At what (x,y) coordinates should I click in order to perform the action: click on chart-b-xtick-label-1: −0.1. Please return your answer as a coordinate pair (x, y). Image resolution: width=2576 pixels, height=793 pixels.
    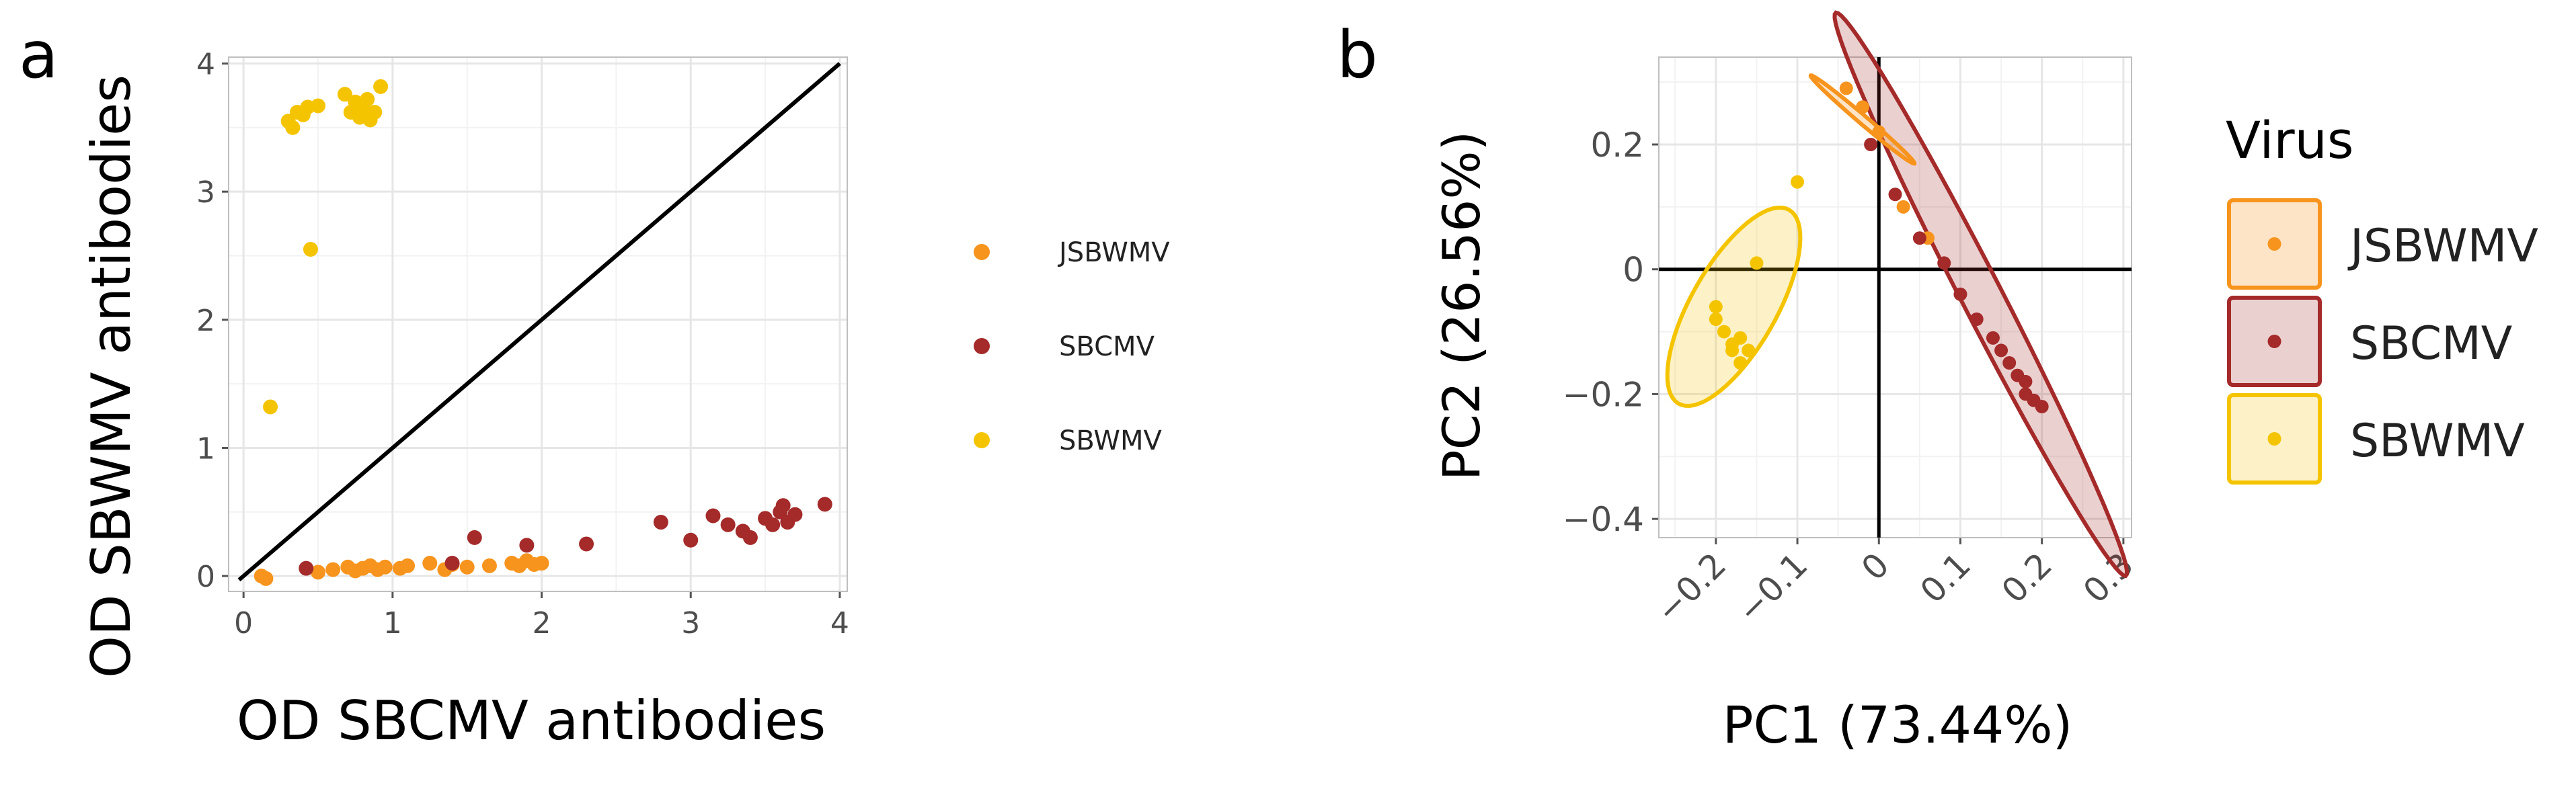
    Looking at the image, I should click on (1773, 587).